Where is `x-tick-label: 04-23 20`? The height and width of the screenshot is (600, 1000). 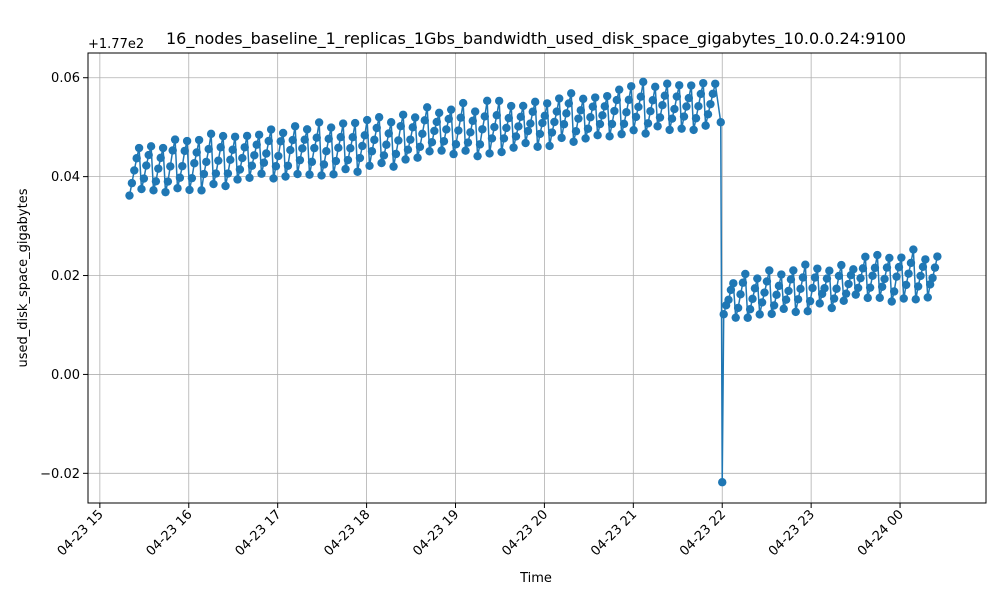 x-tick-label: 04-23 20 is located at coordinates (525, 533).